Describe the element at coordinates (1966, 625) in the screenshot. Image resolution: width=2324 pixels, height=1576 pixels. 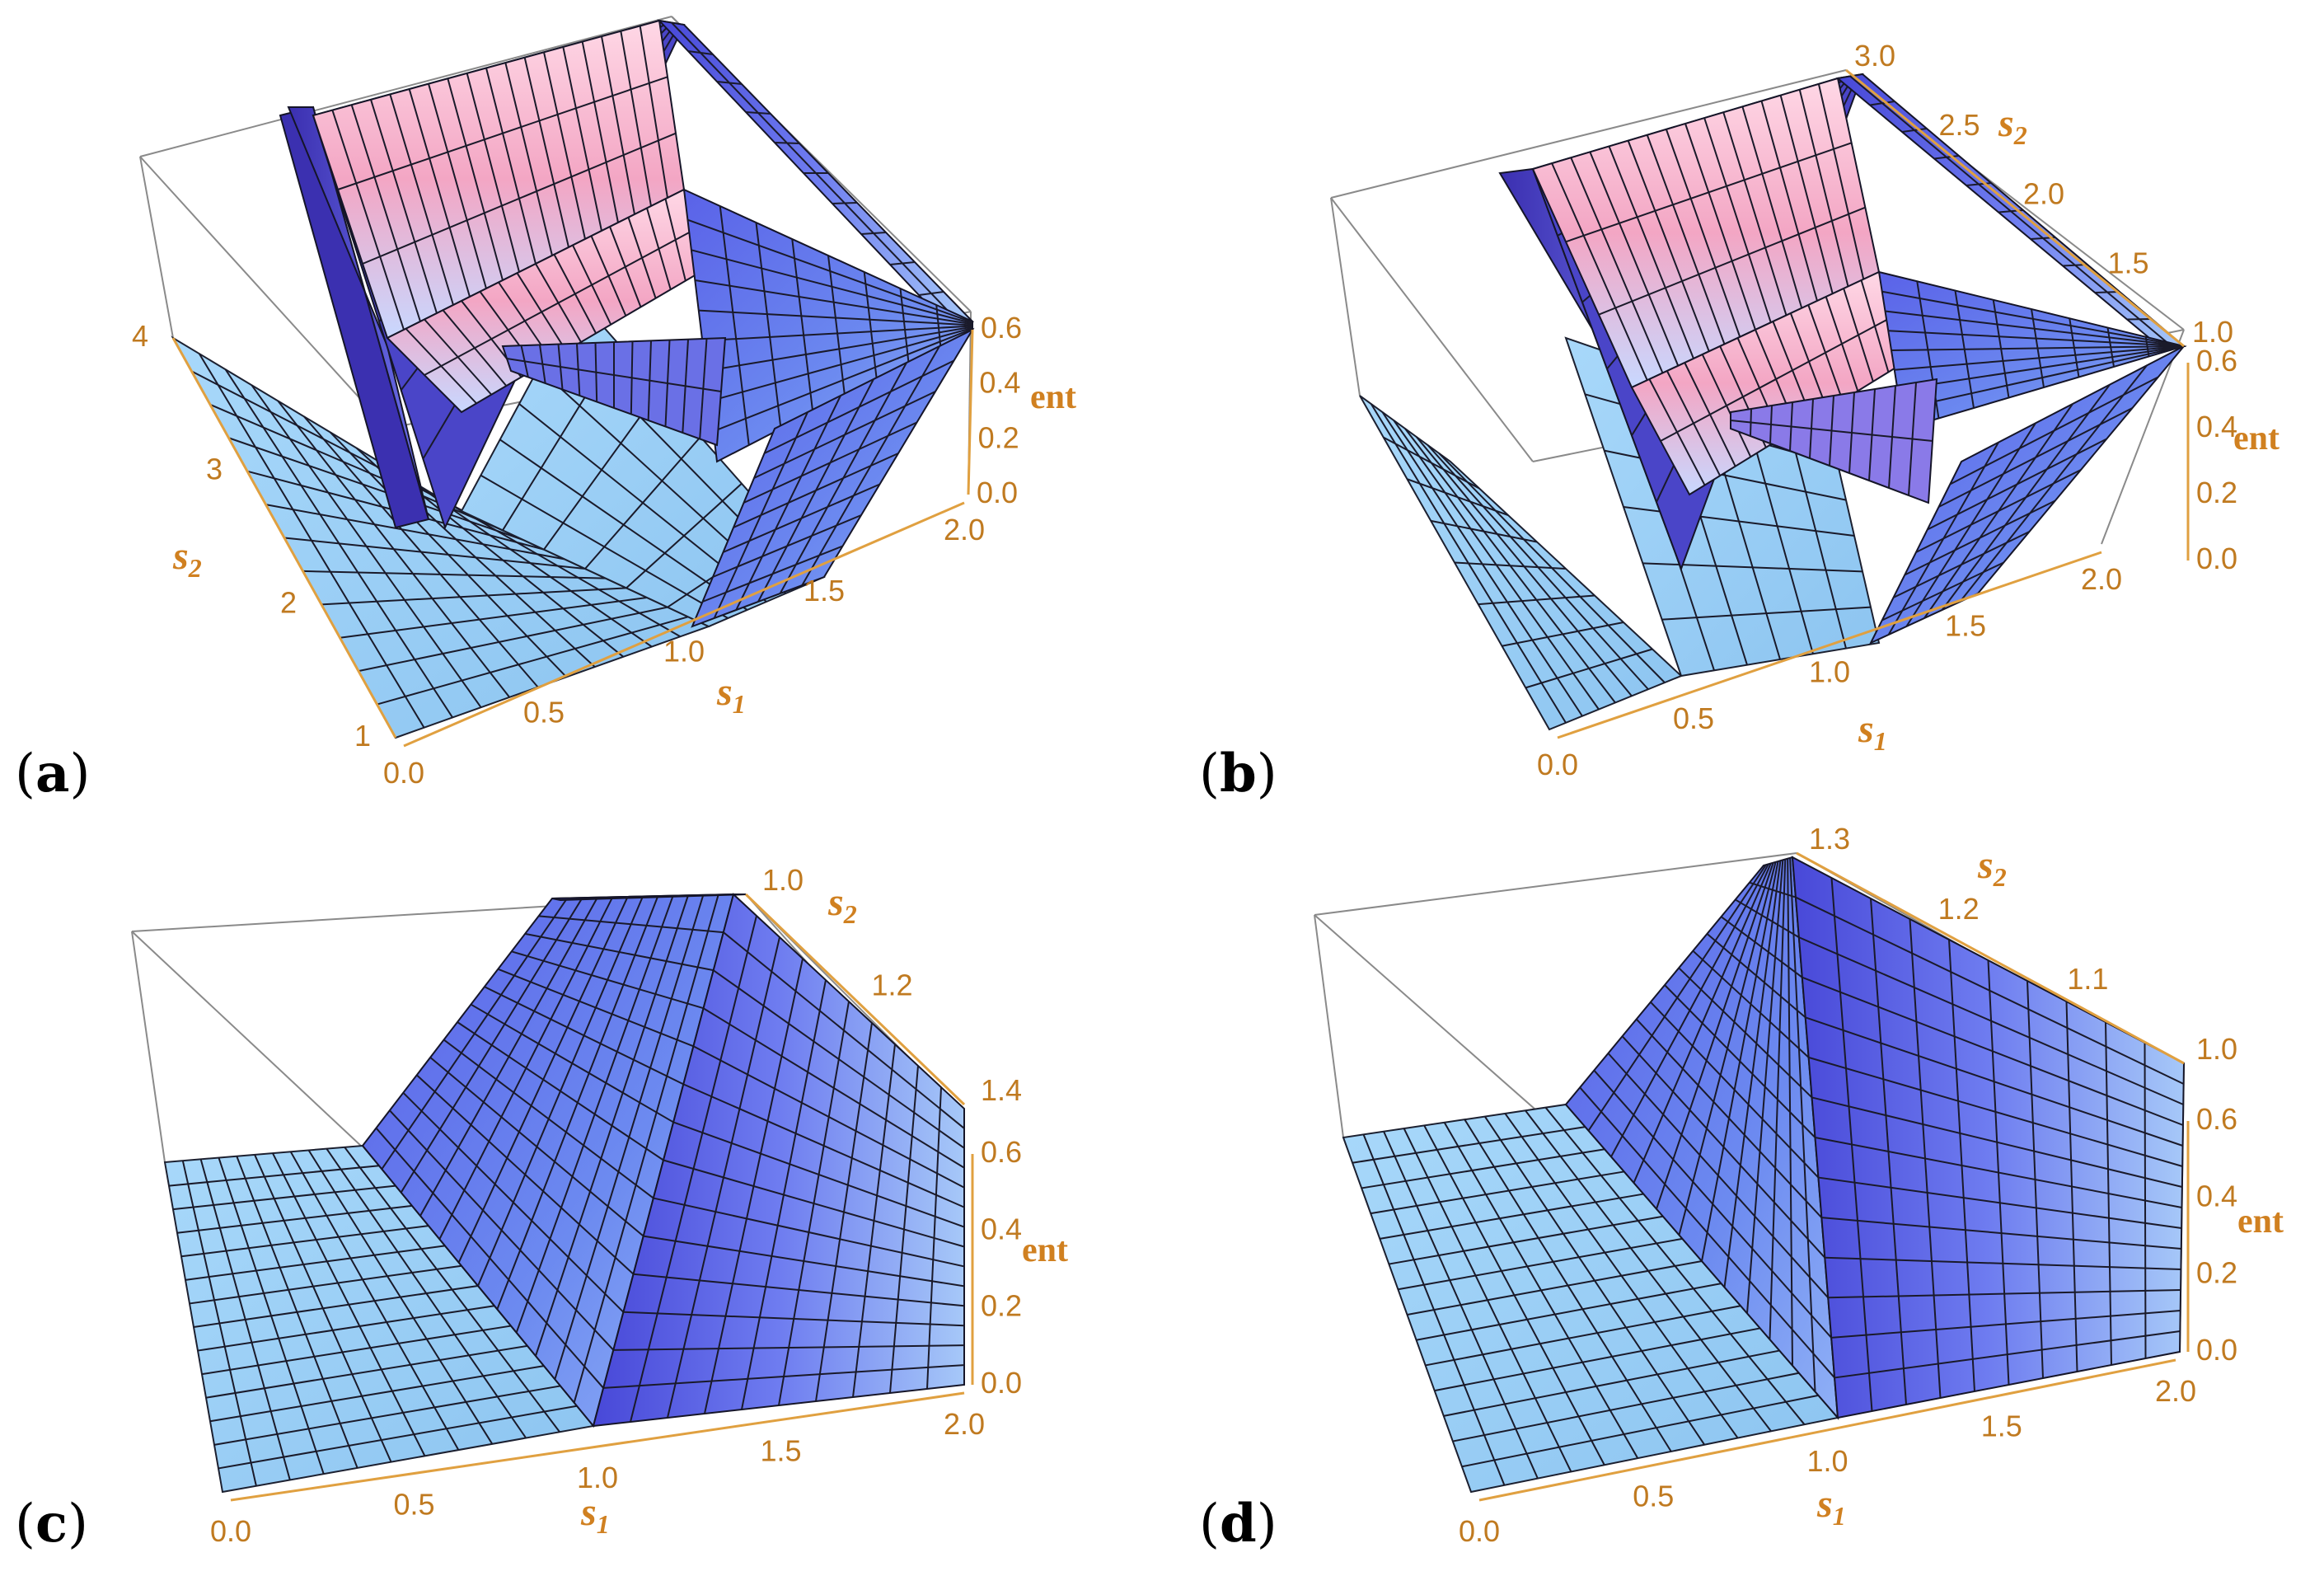
I see `panel-b-x-tick-label: 1.5` at that location.